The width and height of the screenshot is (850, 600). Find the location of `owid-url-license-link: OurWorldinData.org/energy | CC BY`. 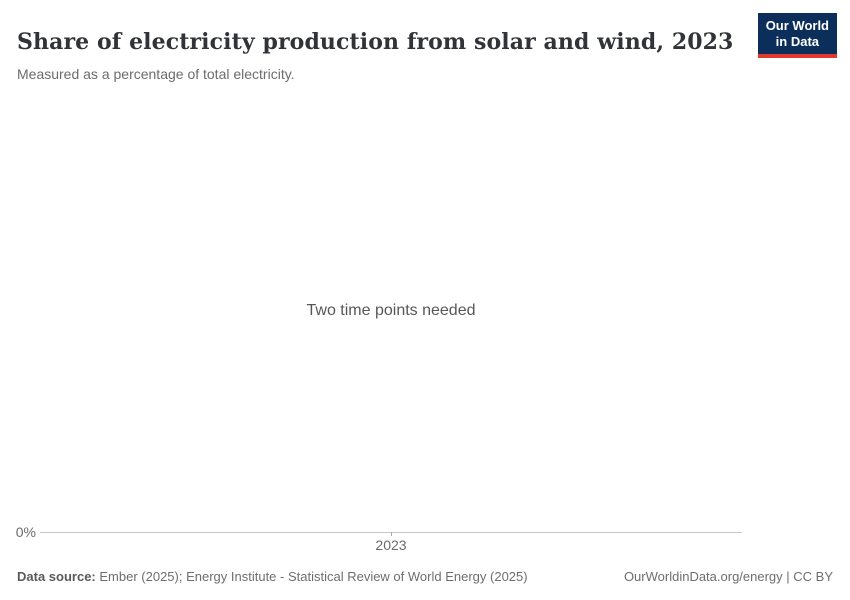

owid-url-license-link: OurWorldinData.org/energy | CC BY is located at coordinates (728, 576).